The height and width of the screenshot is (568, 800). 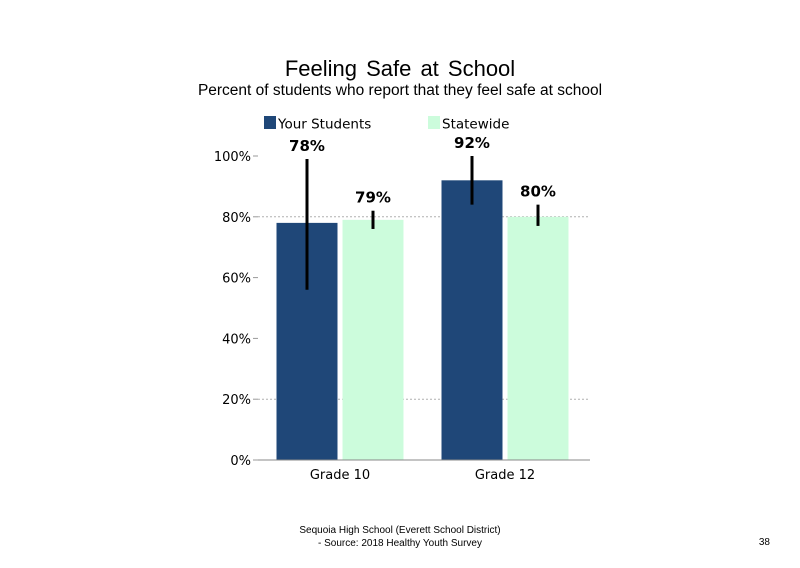 What do you see at coordinates (400, 68) in the screenshot?
I see `chart-title: Feeling Safe at School` at bounding box center [400, 68].